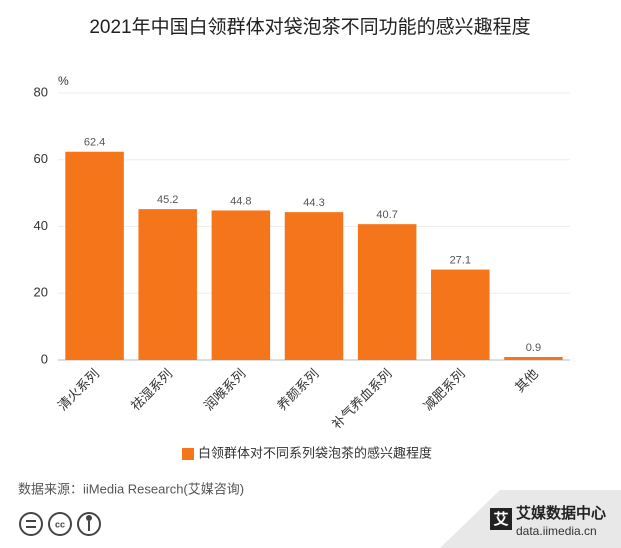  Describe the element at coordinates (315, 452) in the screenshot. I see `legend-label: 白领群体对不同系列袋泡茶的感兴趣程度` at that location.